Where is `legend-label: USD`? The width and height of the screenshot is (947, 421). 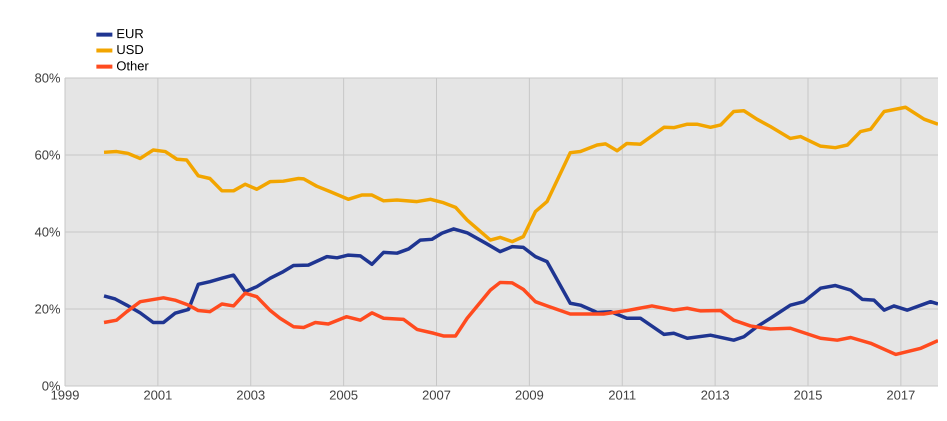
legend-label: USD is located at coordinates (130, 49).